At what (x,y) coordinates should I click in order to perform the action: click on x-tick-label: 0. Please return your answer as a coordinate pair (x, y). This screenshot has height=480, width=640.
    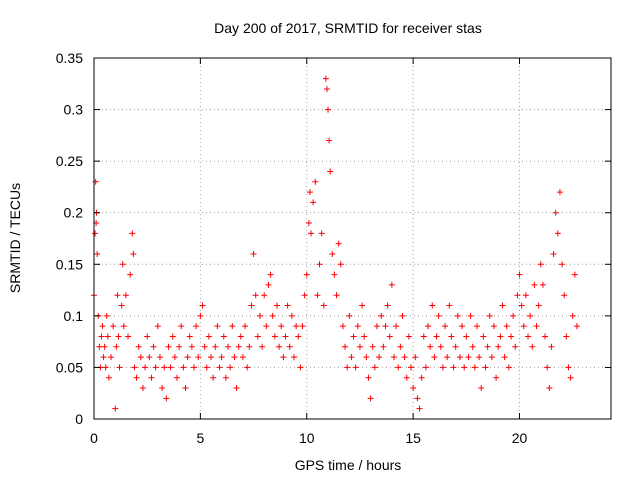
    Looking at the image, I should click on (94, 438).